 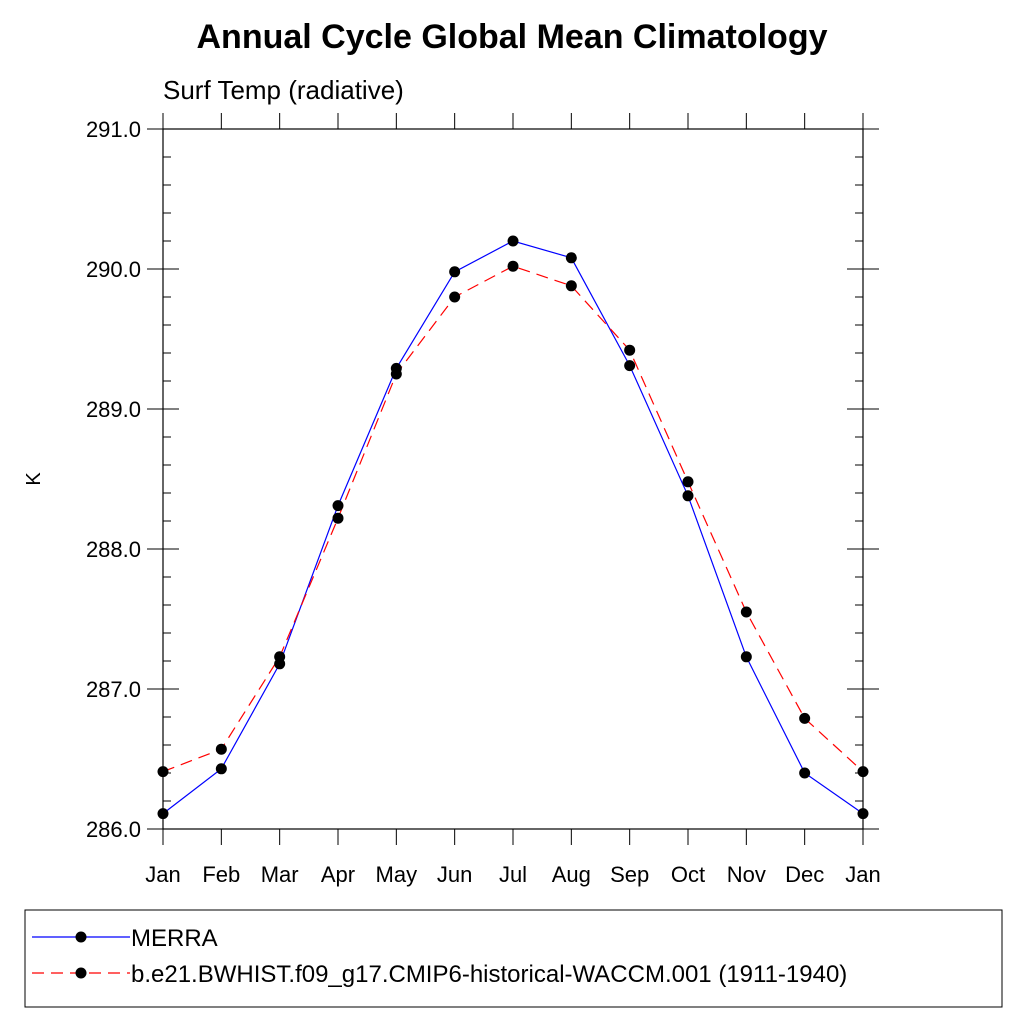 What do you see at coordinates (174, 938) in the screenshot?
I see `legend-label-0: MERRA` at bounding box center [174, 938].